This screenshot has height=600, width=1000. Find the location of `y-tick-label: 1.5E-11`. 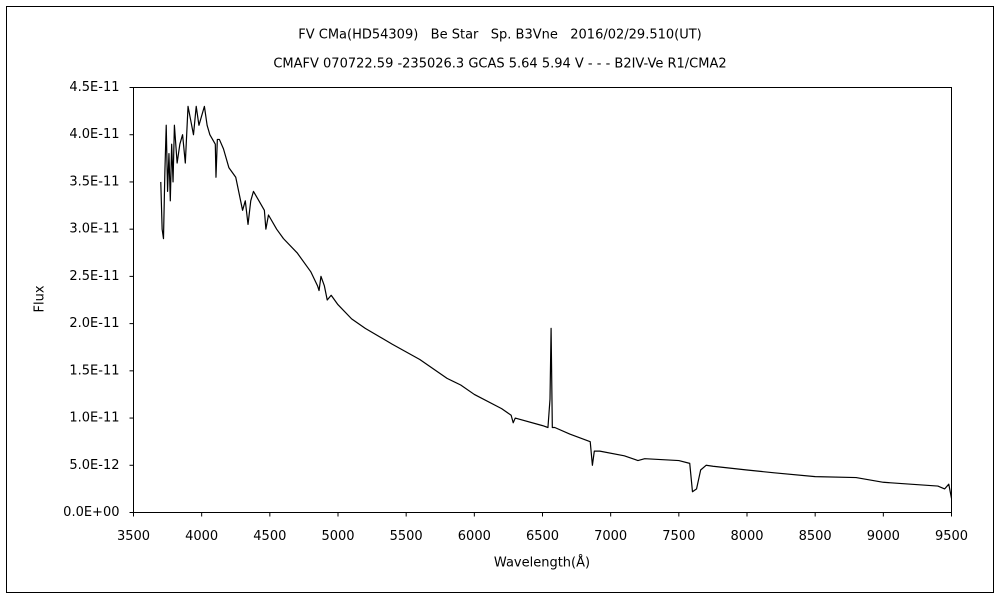

y-tick-label: 1.5E-11 is located at coordinates (94, 370).